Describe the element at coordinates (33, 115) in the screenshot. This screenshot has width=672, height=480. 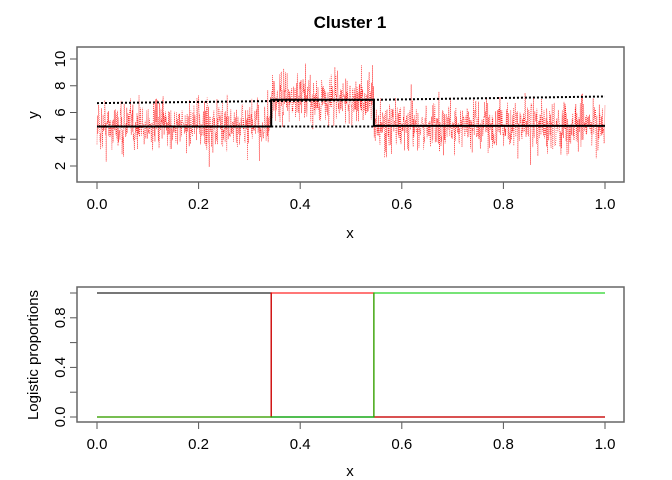
I see `top-y-label: y` at that location.